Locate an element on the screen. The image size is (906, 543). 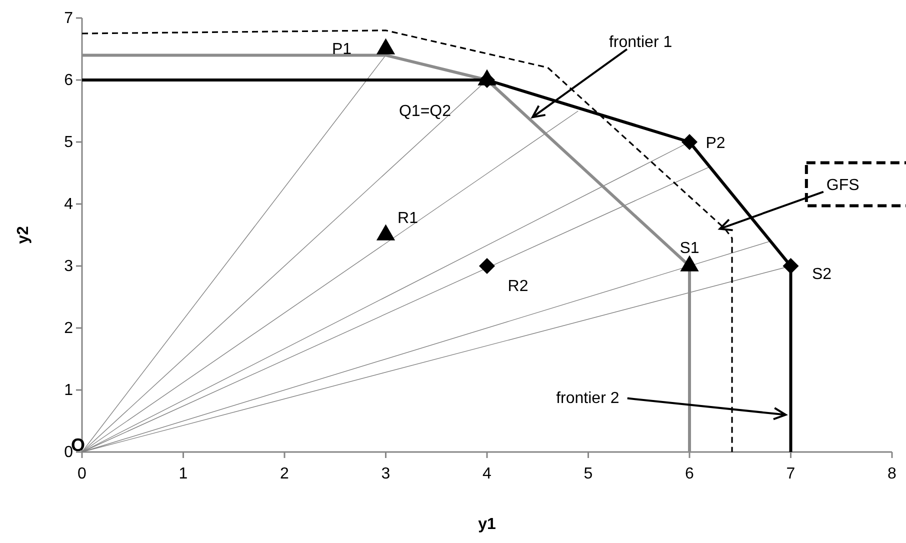
annotation: S1 is located at coordinates (690, 248).